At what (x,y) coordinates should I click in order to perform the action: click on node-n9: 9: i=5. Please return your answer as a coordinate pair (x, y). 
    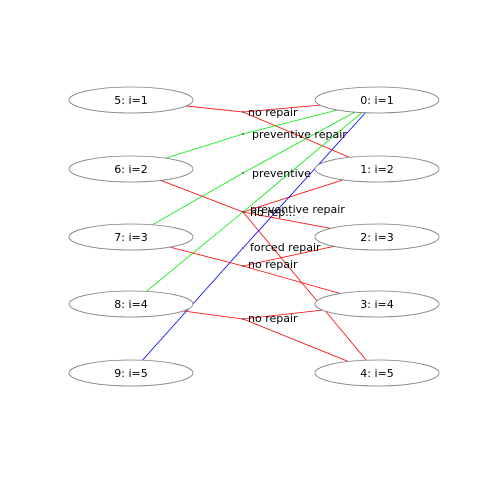
    Looking at the image, I should click on (131, 373).